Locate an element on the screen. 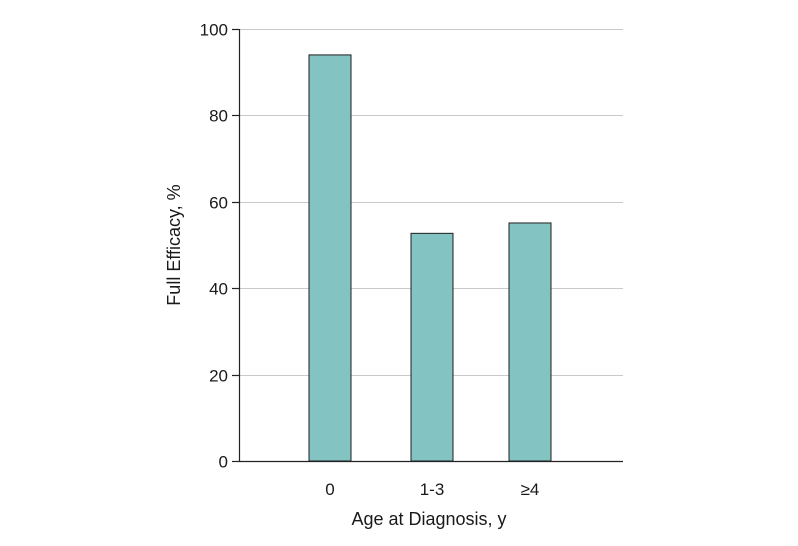 Image resolution: width=798 pixels, height=546 pixels. x-axis-title: Age at Diagnosis, y is located at coordinates (428, 519).